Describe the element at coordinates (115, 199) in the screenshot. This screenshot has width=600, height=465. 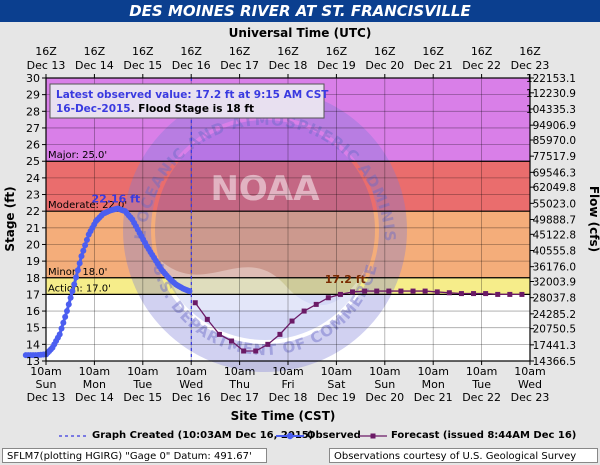
I see `observed-peak-label: 22.16 ft` at that location.